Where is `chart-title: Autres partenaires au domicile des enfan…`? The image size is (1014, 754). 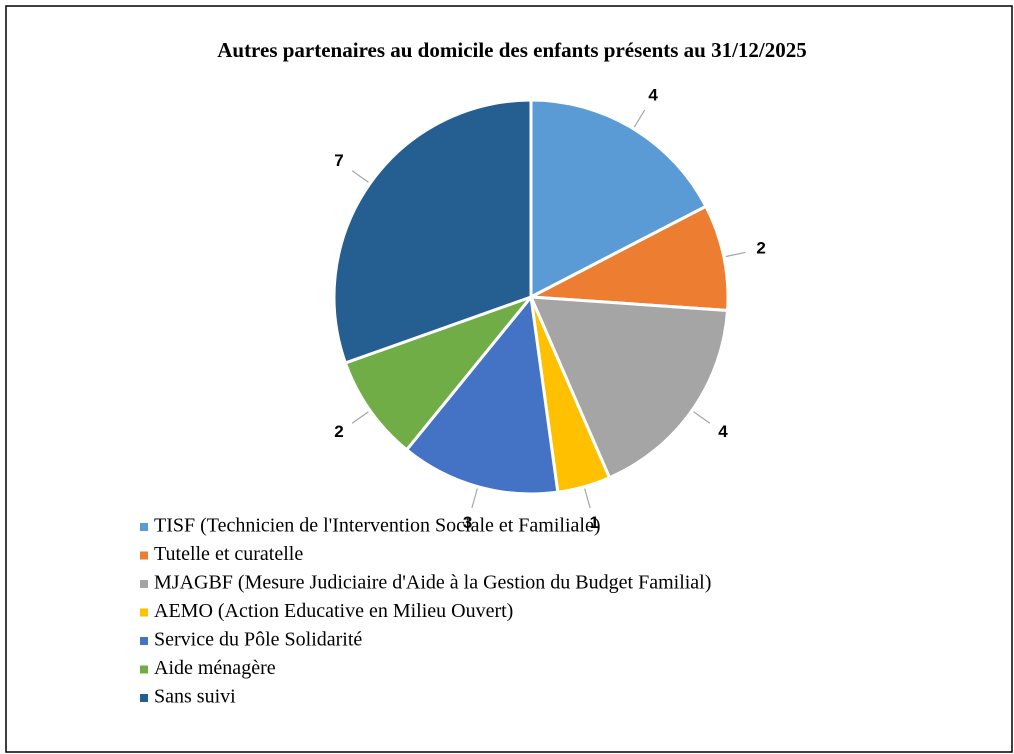
chart-title: Autres partenaires au domicile des enfan… is located at coordinates (512, 50).